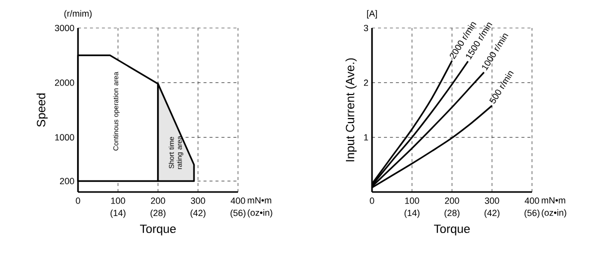 The image size is (590, 264). Describe the element at coordinates (366, 28) in the screenshot. I see `y-tick-label: 3` at that location.